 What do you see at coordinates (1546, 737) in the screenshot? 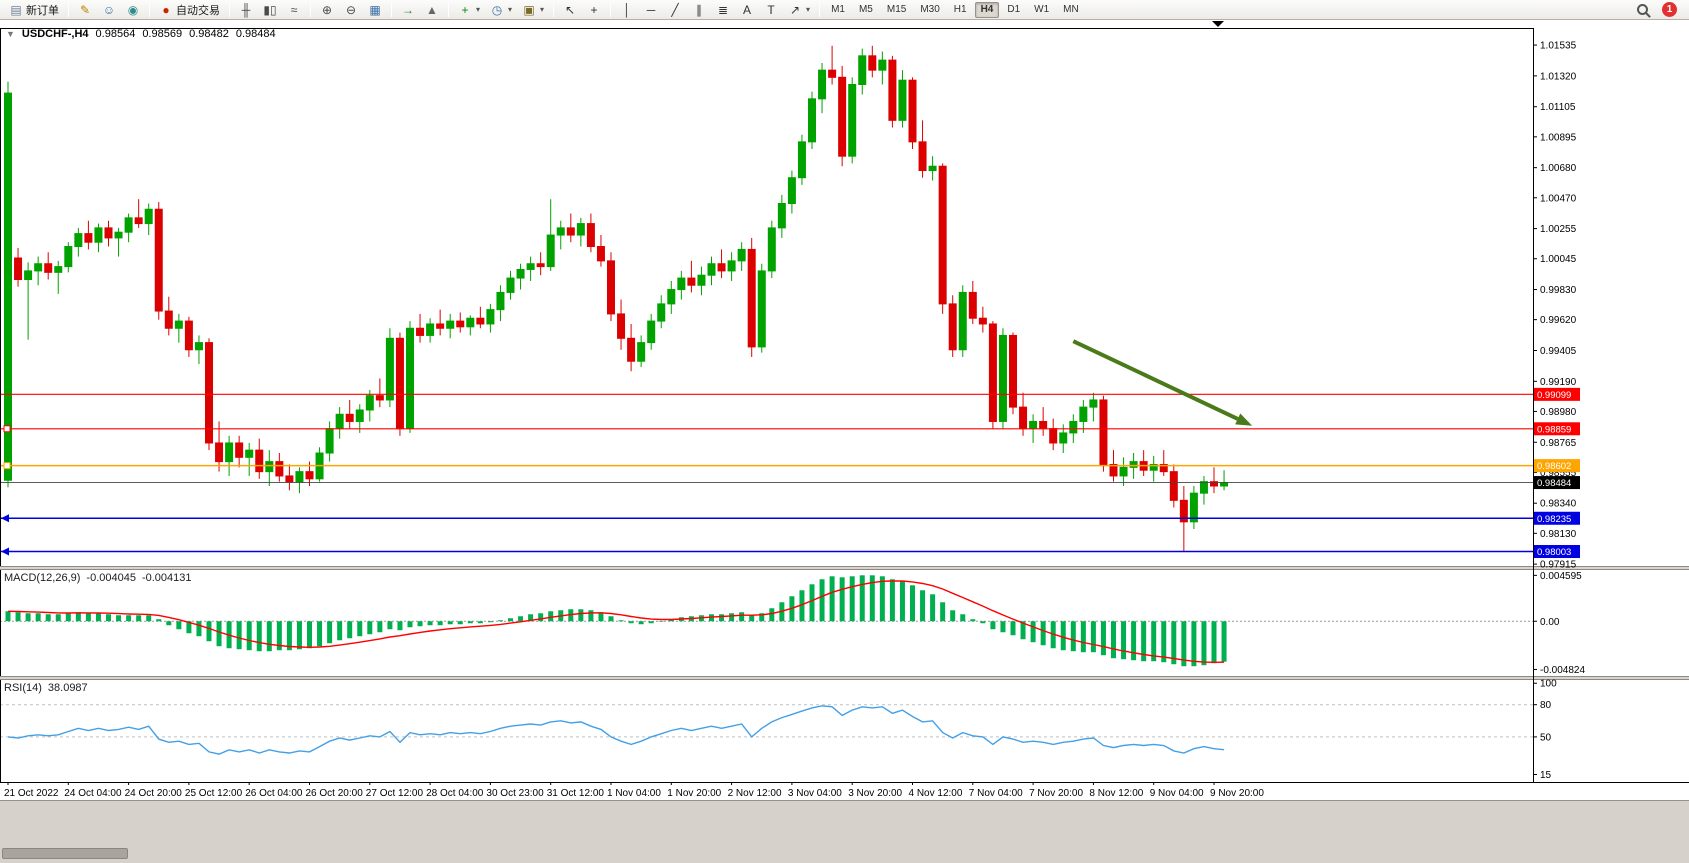
I see `svg-text: 50` at bounding box center [1546, 737].